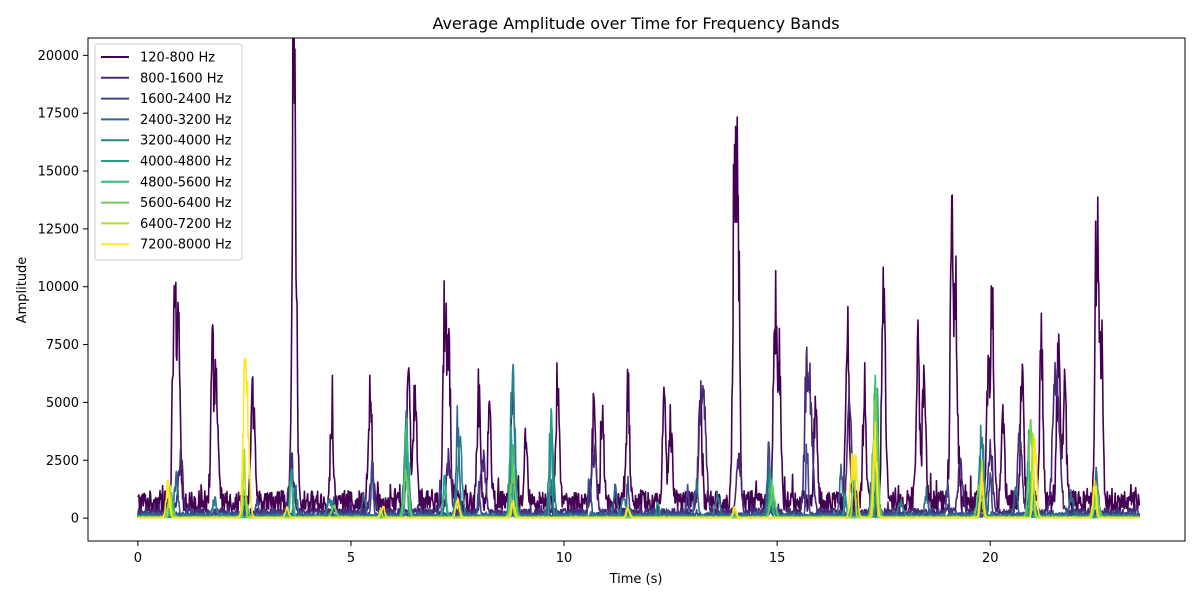 This screenshot has height=600, width=1200. What do you see at coordinates (186, 120) in the screenshot?
I see `legend-label: 2400-3200 Hz` at bounding box center [186, 120].